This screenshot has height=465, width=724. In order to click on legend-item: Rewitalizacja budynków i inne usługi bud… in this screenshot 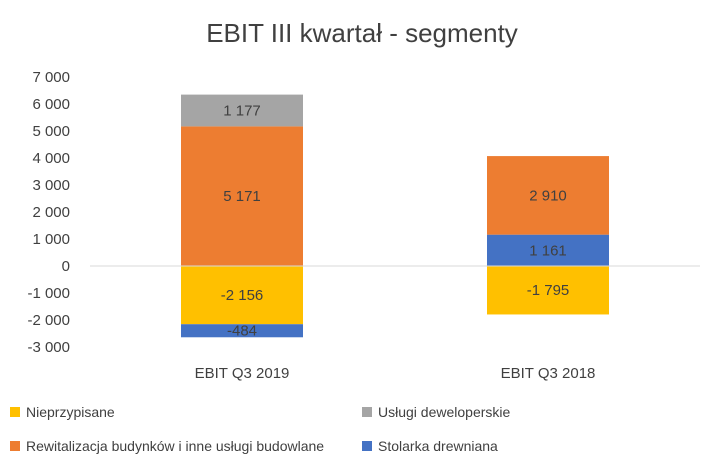, I will do `click(167, 446)`.